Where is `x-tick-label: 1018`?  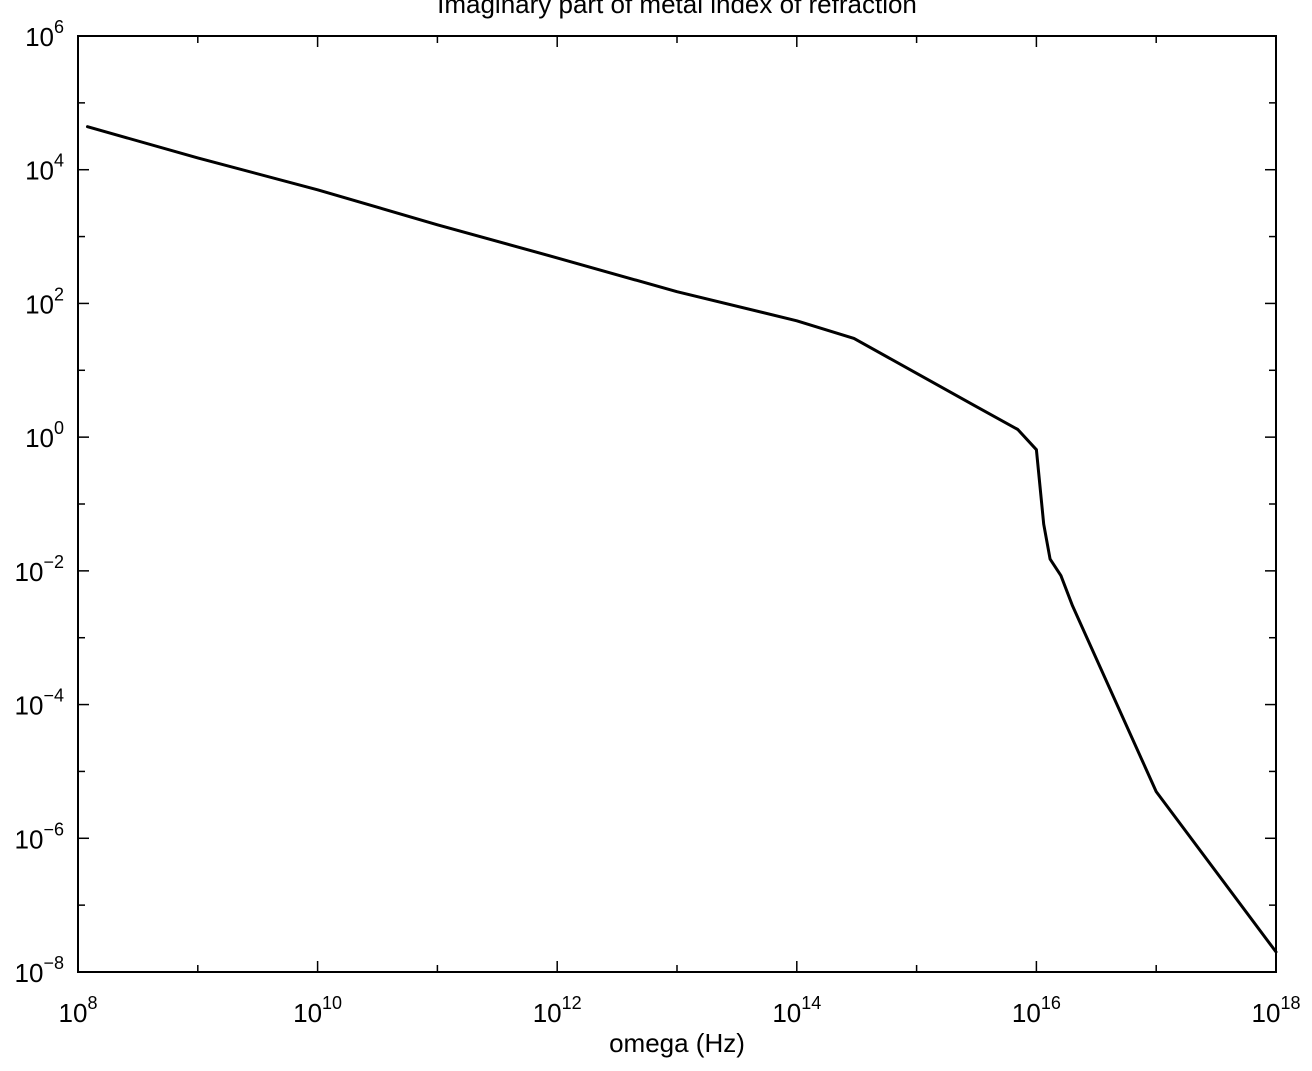
x-tick-label: 1018 is located at coordinates (1276, 1010).